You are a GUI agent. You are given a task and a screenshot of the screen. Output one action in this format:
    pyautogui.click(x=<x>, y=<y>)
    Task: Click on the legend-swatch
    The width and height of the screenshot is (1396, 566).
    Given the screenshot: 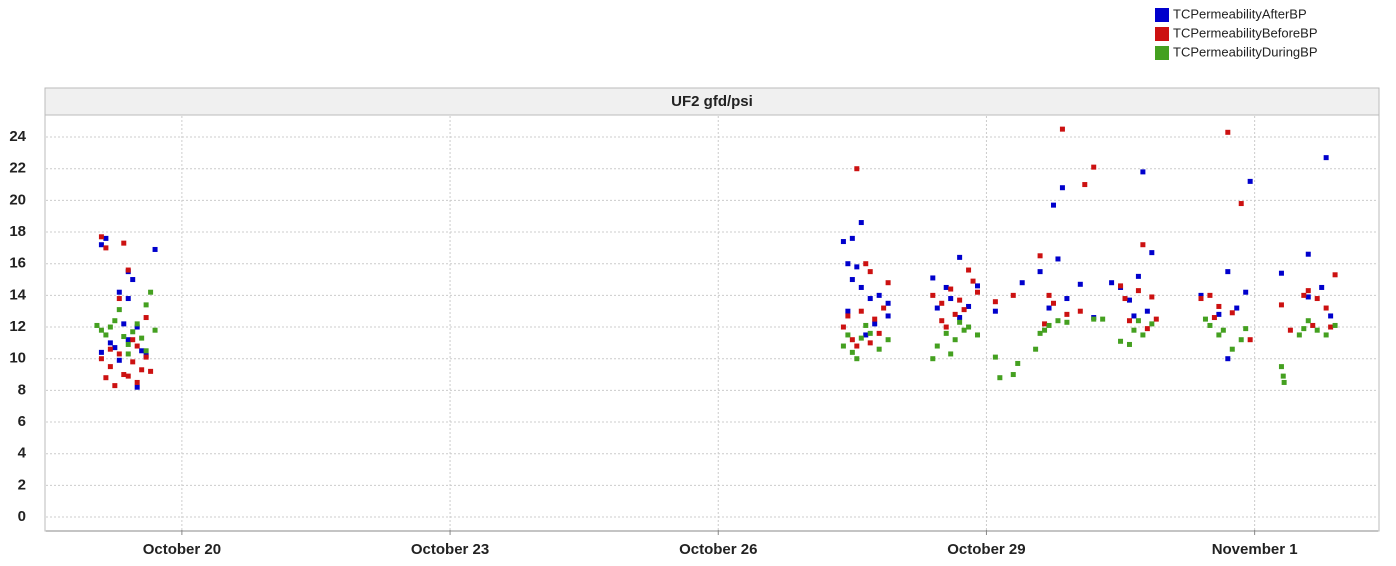 What is the action you would take?
    pyautogui.click(x=1162, y=34)
    